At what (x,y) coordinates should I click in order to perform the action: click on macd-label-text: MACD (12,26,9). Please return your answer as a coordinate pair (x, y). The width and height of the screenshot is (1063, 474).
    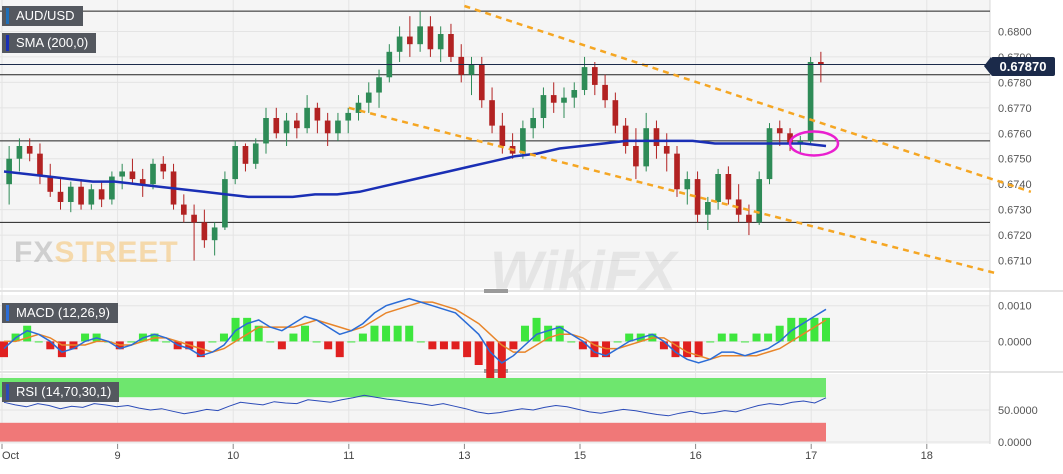
    Looking at the image, I should click on (63, 312).